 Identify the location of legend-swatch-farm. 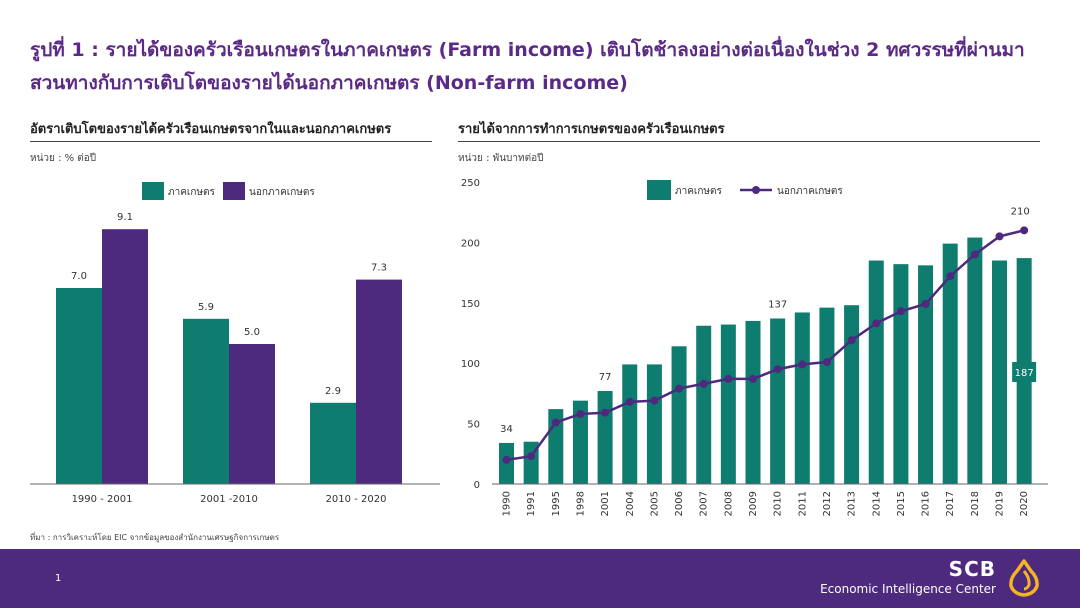
(659, 190).